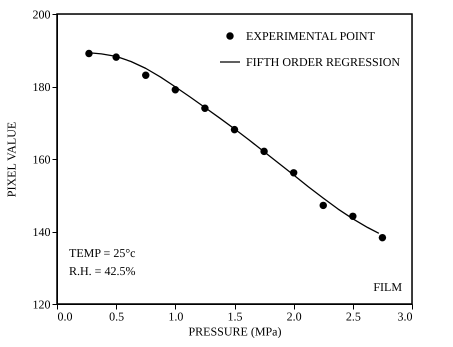 This screenshot has height=347, width=453. I want to click on x-tick-label: 2.5, so click(353, 317).